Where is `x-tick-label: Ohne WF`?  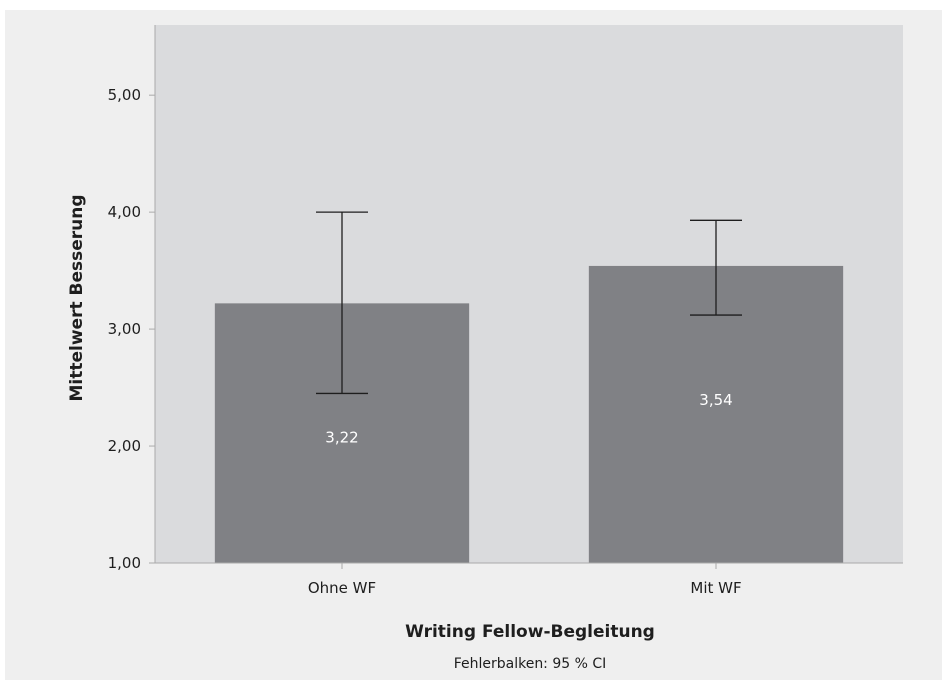
x-tick-label: Ohne WF is located at coordinates (342, 588).